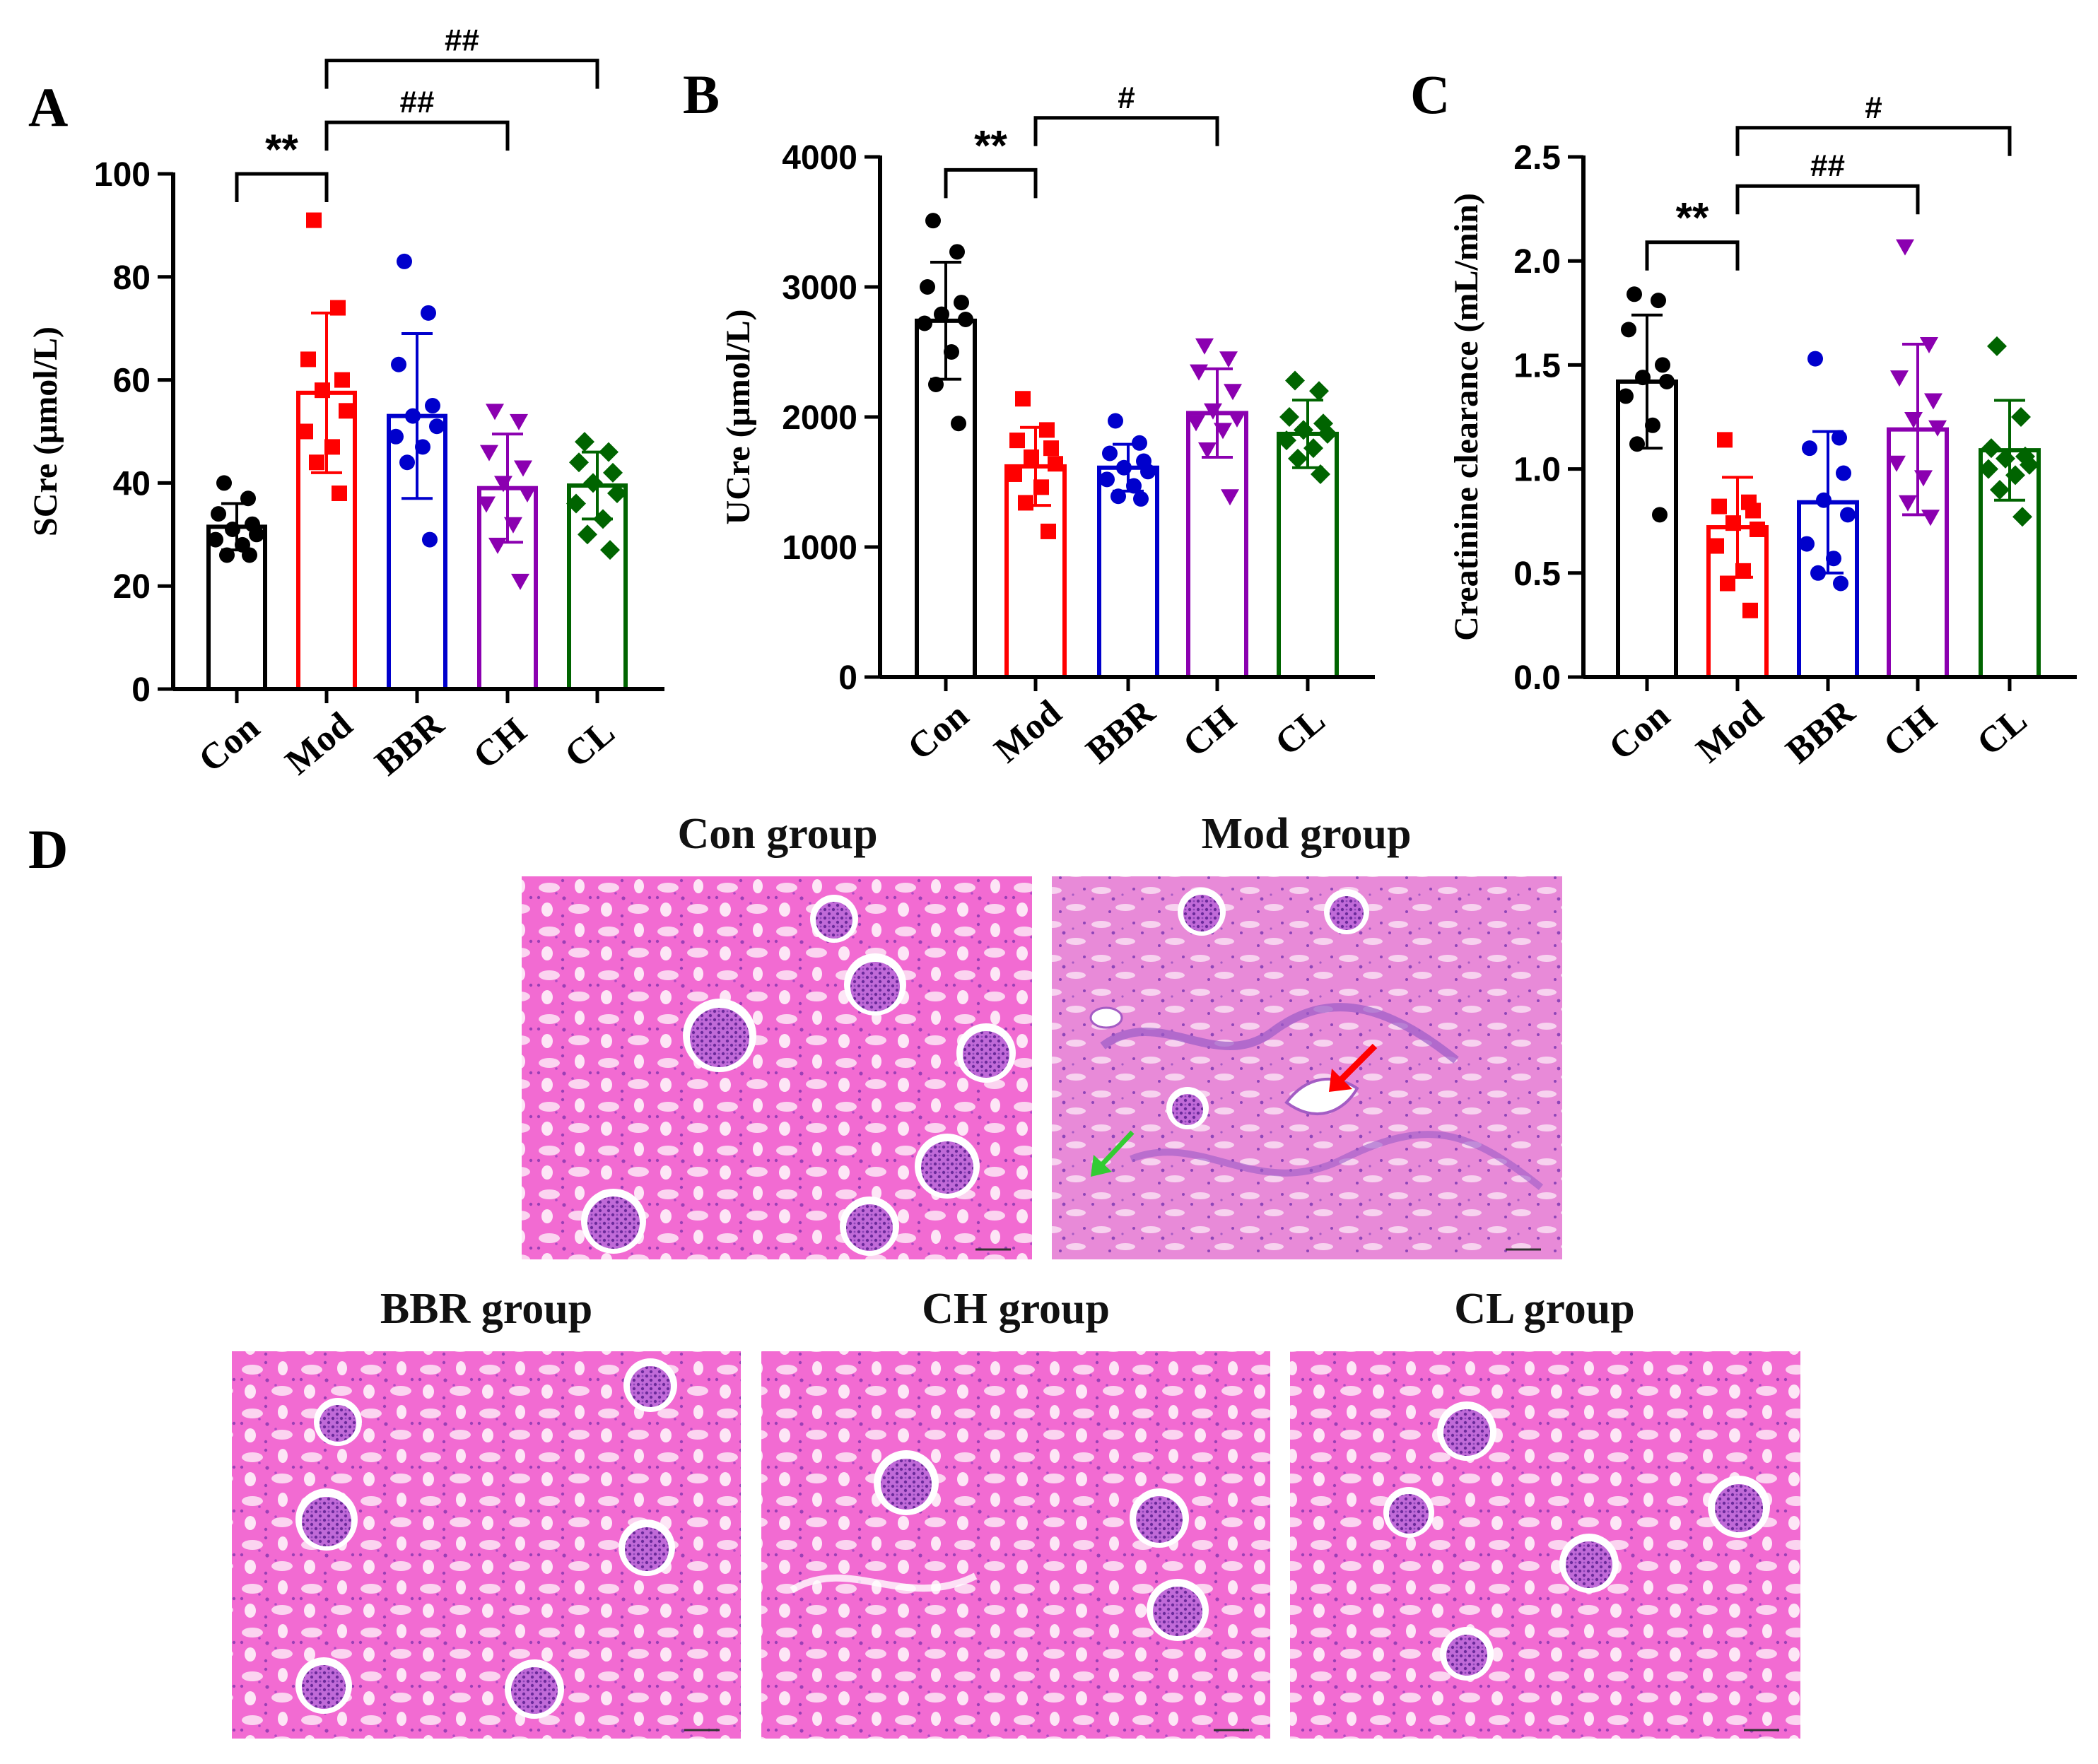 This screenshot has width=2098, height=1764. Describe the element at coordinates (1544, 1309) in the screenshot. I see `histology-title-cl: CL group` at that location.